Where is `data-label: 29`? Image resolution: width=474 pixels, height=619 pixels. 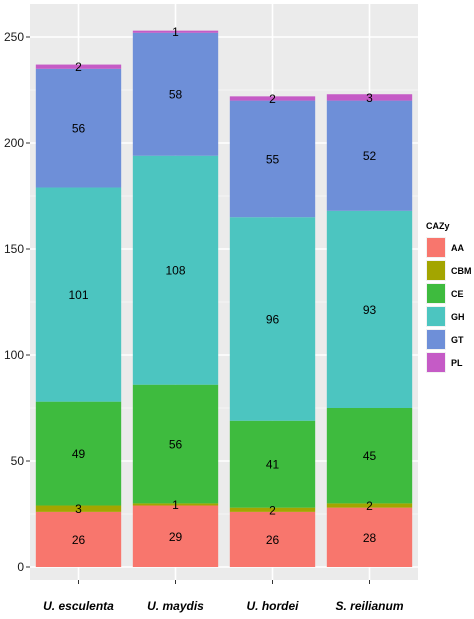 data-label: 29 is located at coordinates (176, 537).